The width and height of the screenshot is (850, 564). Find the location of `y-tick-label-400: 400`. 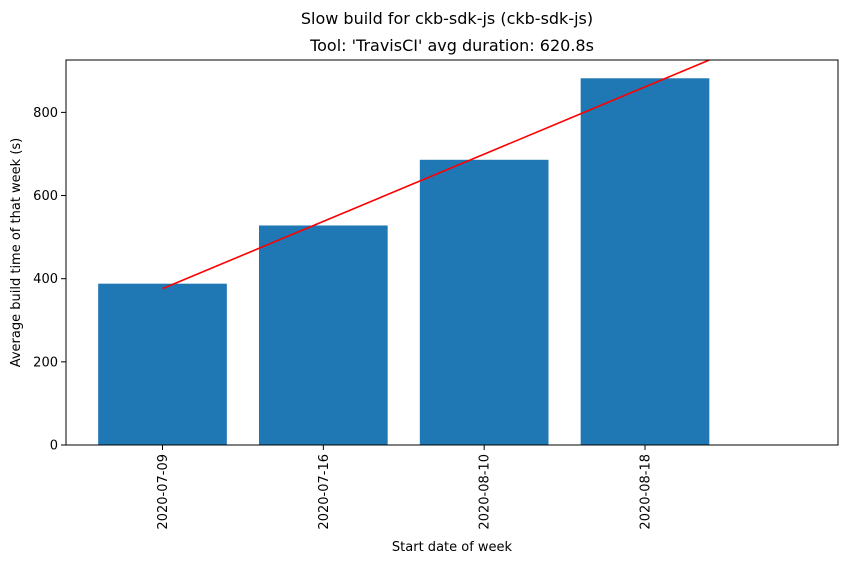

y-tick-label-400: 400 is located at coordinates (45, 279).